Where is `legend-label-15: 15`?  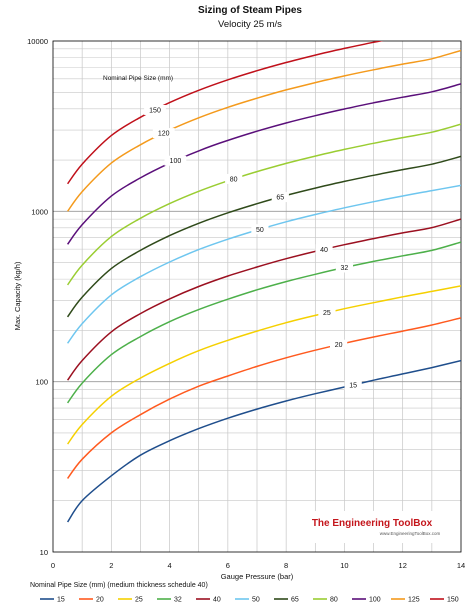
legend-label-15: 15 is located at coordinates (61, 600).